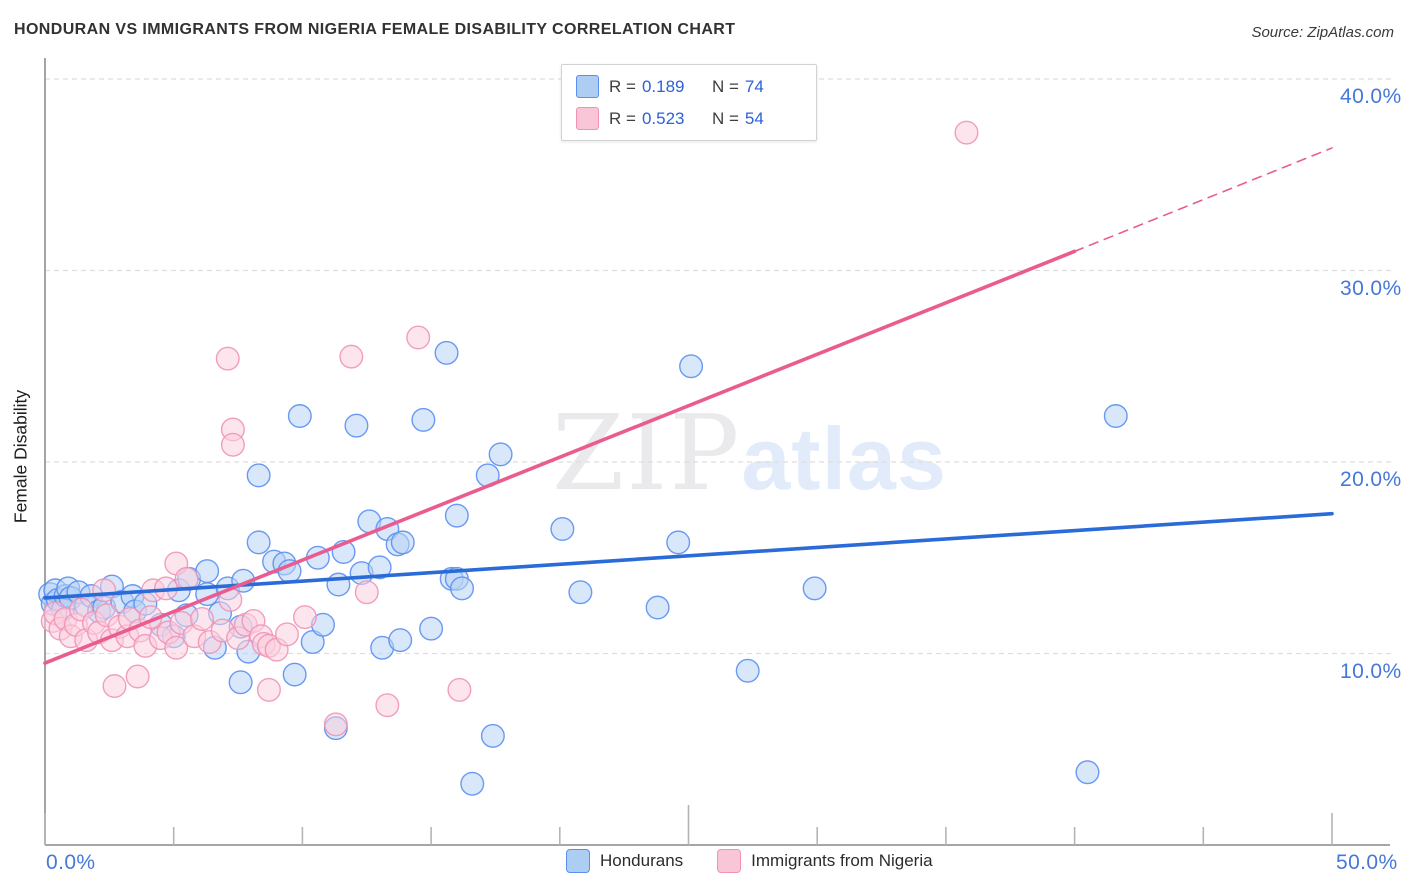 The image size is (1406, 892). I want to click on legend-swatch-nigeria, so click(587, 118).